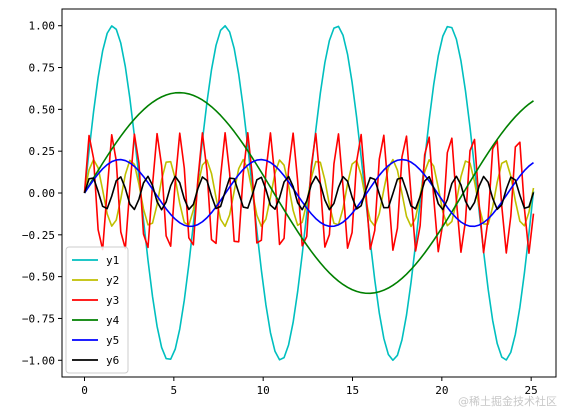  Describe the element at coordinates (112, 360) in the screenshot. I see `legend-label-y6: y6` at that location.